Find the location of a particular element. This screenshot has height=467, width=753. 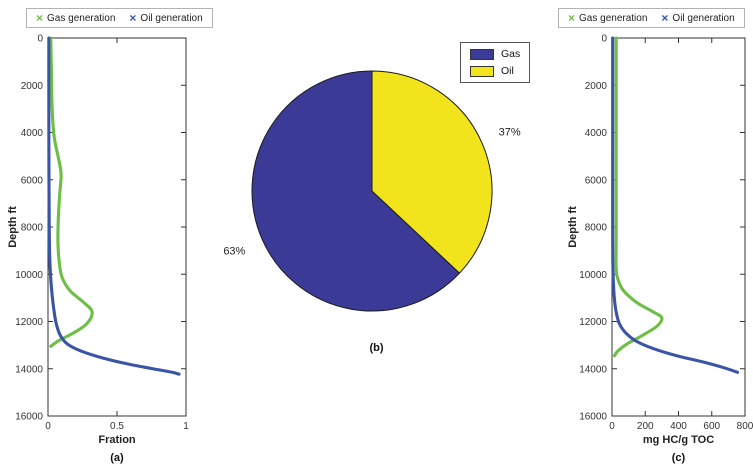

caption-a: (a) is located at coordinates (117, 458).